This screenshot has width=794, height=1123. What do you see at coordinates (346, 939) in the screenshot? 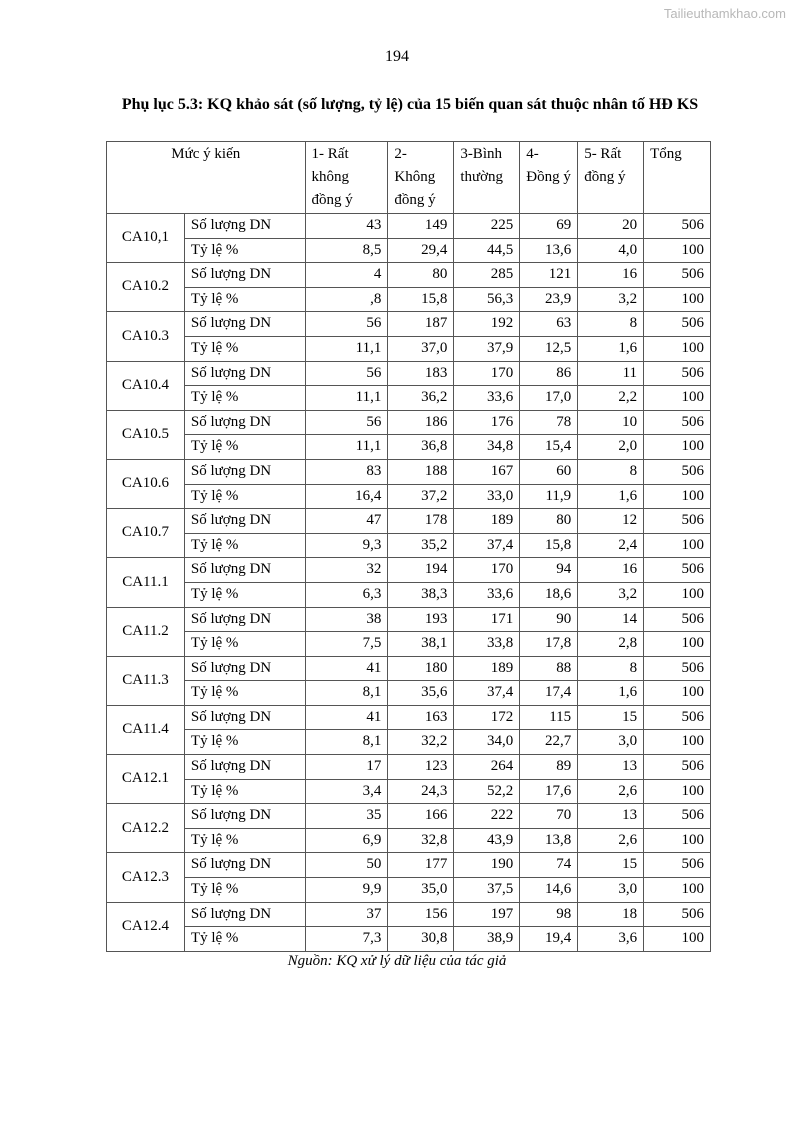
I see `table-cell: 7,3` at bounding box center [346, 939].